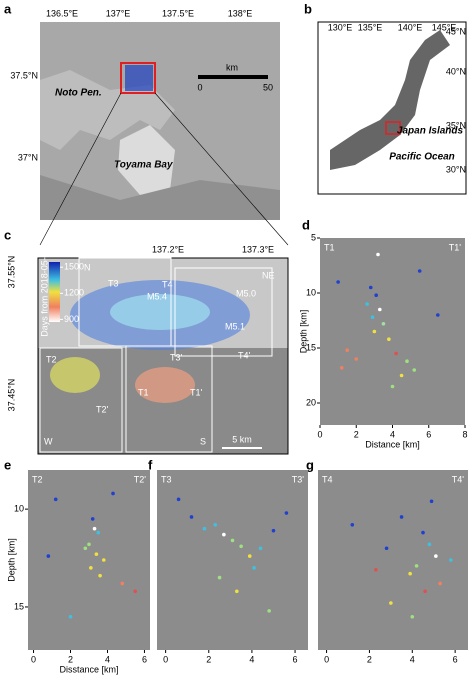  What do you see at coordinates (456, 169) in the screenshot?
I see `lat-tick-label: 30°N` at bounding box center [456, 169].